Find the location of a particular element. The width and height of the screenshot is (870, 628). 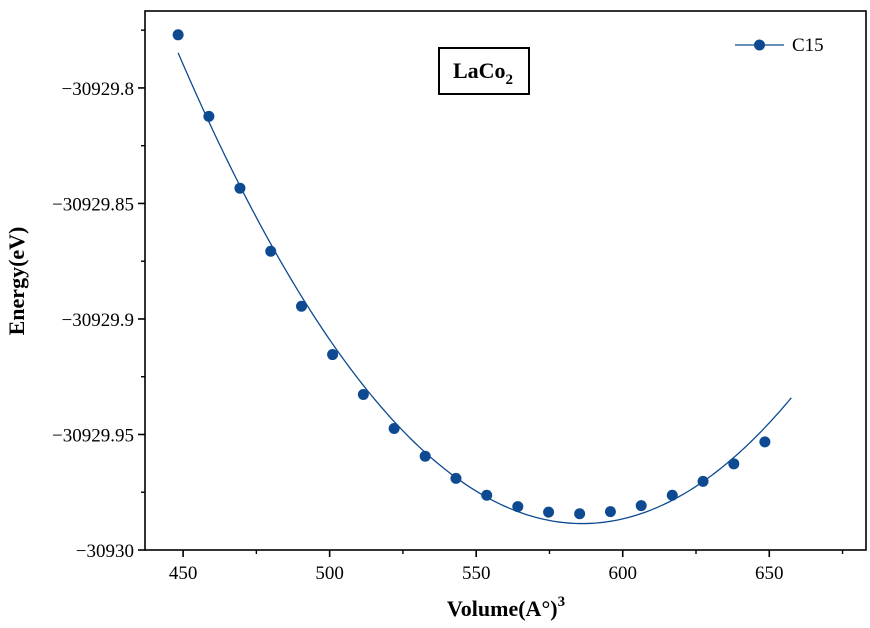

y-tick-label: −30929.9 is located at coordinates (98, 320).